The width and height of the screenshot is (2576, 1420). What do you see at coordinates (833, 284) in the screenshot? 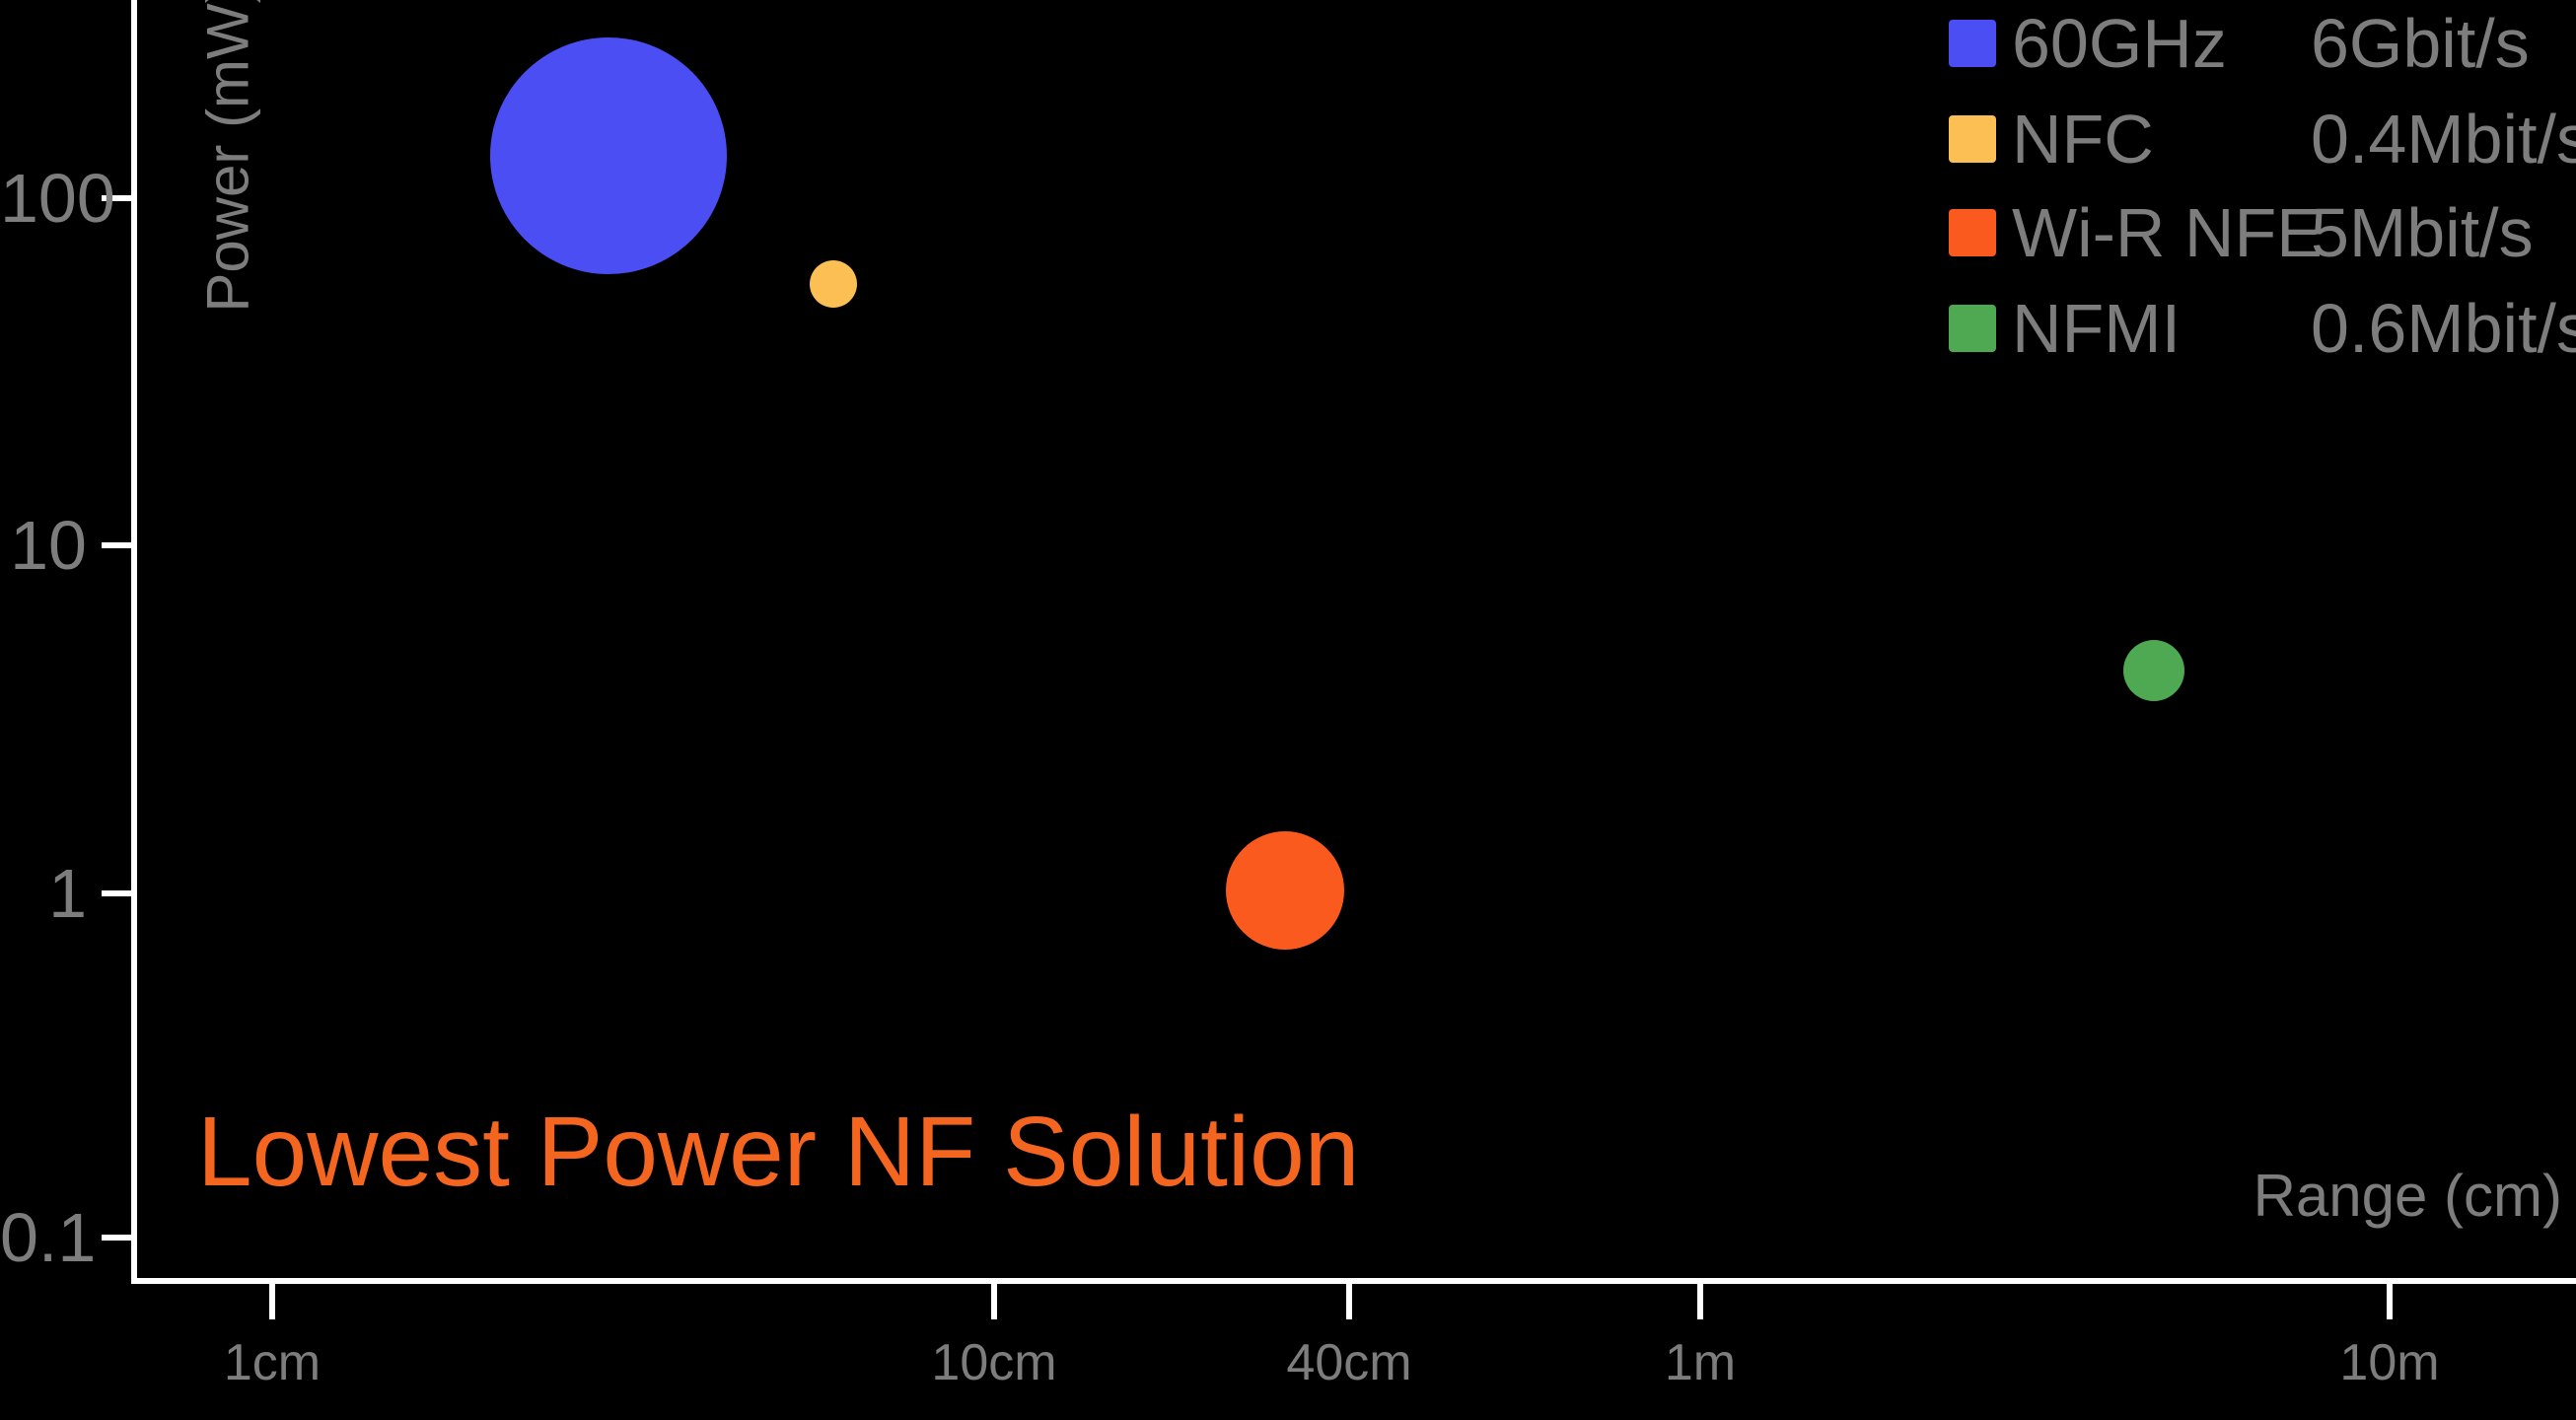
I see `bubble-nfc` at bounding box center [833, 284].